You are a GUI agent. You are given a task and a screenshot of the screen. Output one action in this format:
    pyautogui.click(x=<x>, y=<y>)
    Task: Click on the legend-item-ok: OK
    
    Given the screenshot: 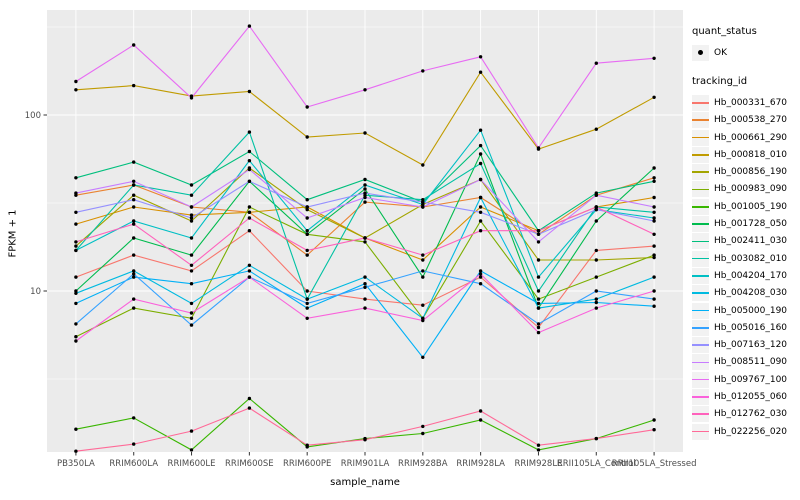 What is the action you would take?
    pyautogui.click(x=746, y=52)
    